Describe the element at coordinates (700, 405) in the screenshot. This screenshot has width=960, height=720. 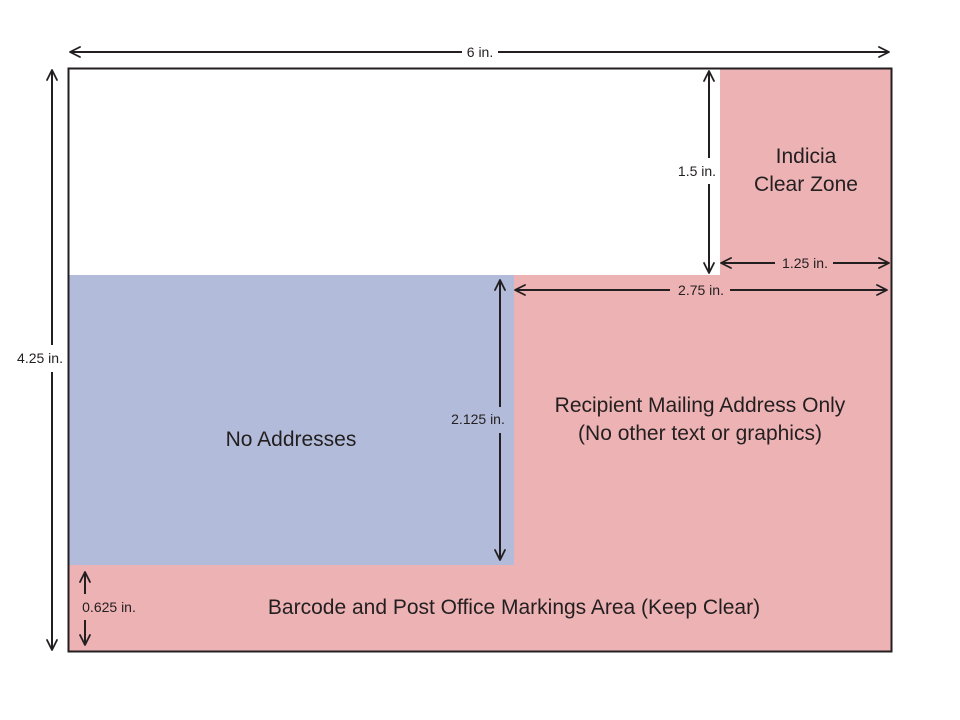
I see `recipient-label-line1: Recipient Mailing Address Only` at that location.